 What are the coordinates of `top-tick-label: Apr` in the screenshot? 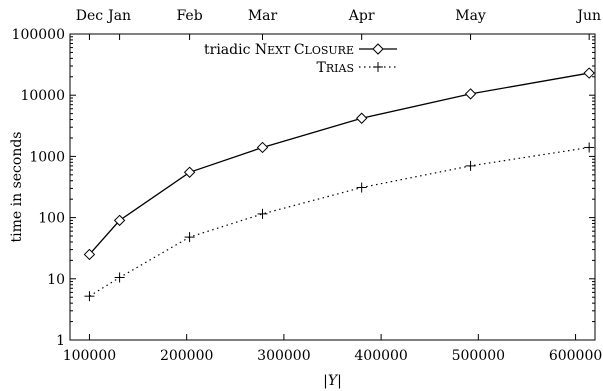 It's located at (361, 16).